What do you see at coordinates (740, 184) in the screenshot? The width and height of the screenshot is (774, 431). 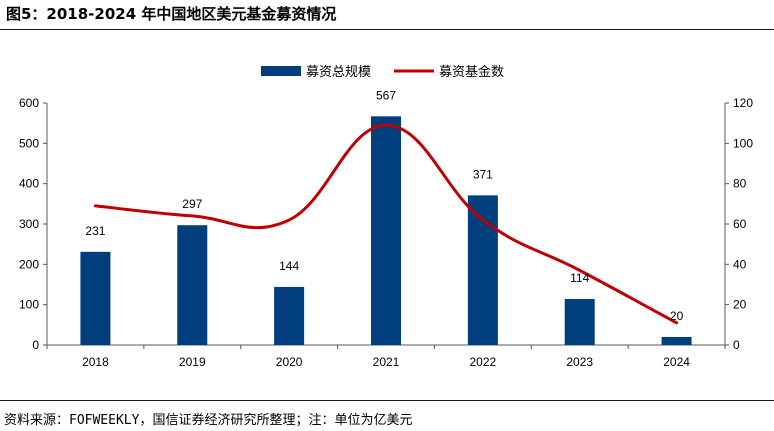 I see `right-tick-label: 80` at bounding box center [740, 184].